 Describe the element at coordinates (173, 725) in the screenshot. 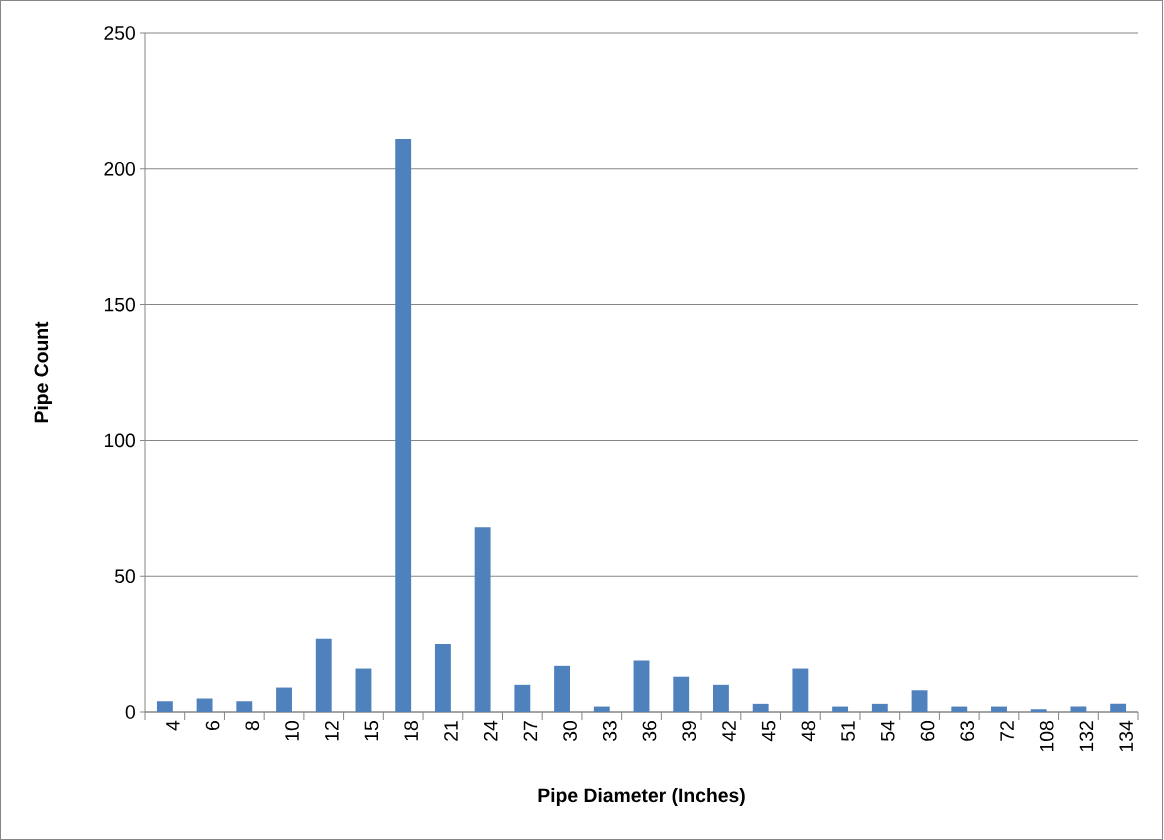

I see `x-tick-label: 4` at that location.